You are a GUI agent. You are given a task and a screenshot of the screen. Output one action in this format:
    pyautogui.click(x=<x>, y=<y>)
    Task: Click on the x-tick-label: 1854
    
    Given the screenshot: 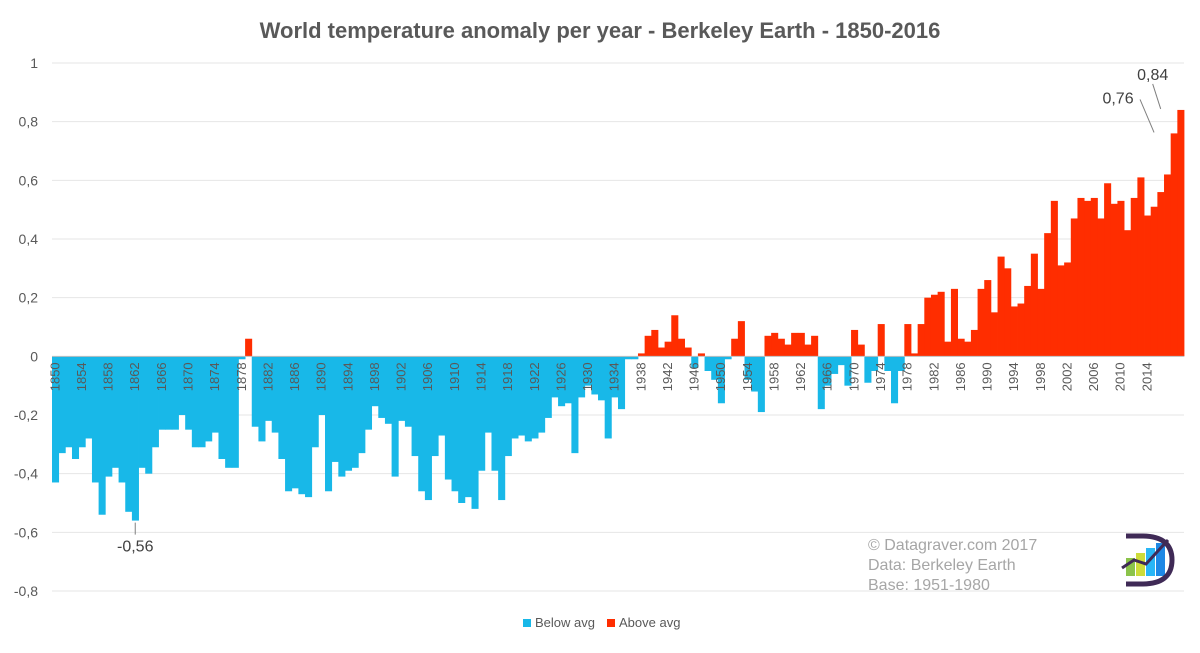 What is the action you would take?
    pyautogui.click(x=81, y=376)
    